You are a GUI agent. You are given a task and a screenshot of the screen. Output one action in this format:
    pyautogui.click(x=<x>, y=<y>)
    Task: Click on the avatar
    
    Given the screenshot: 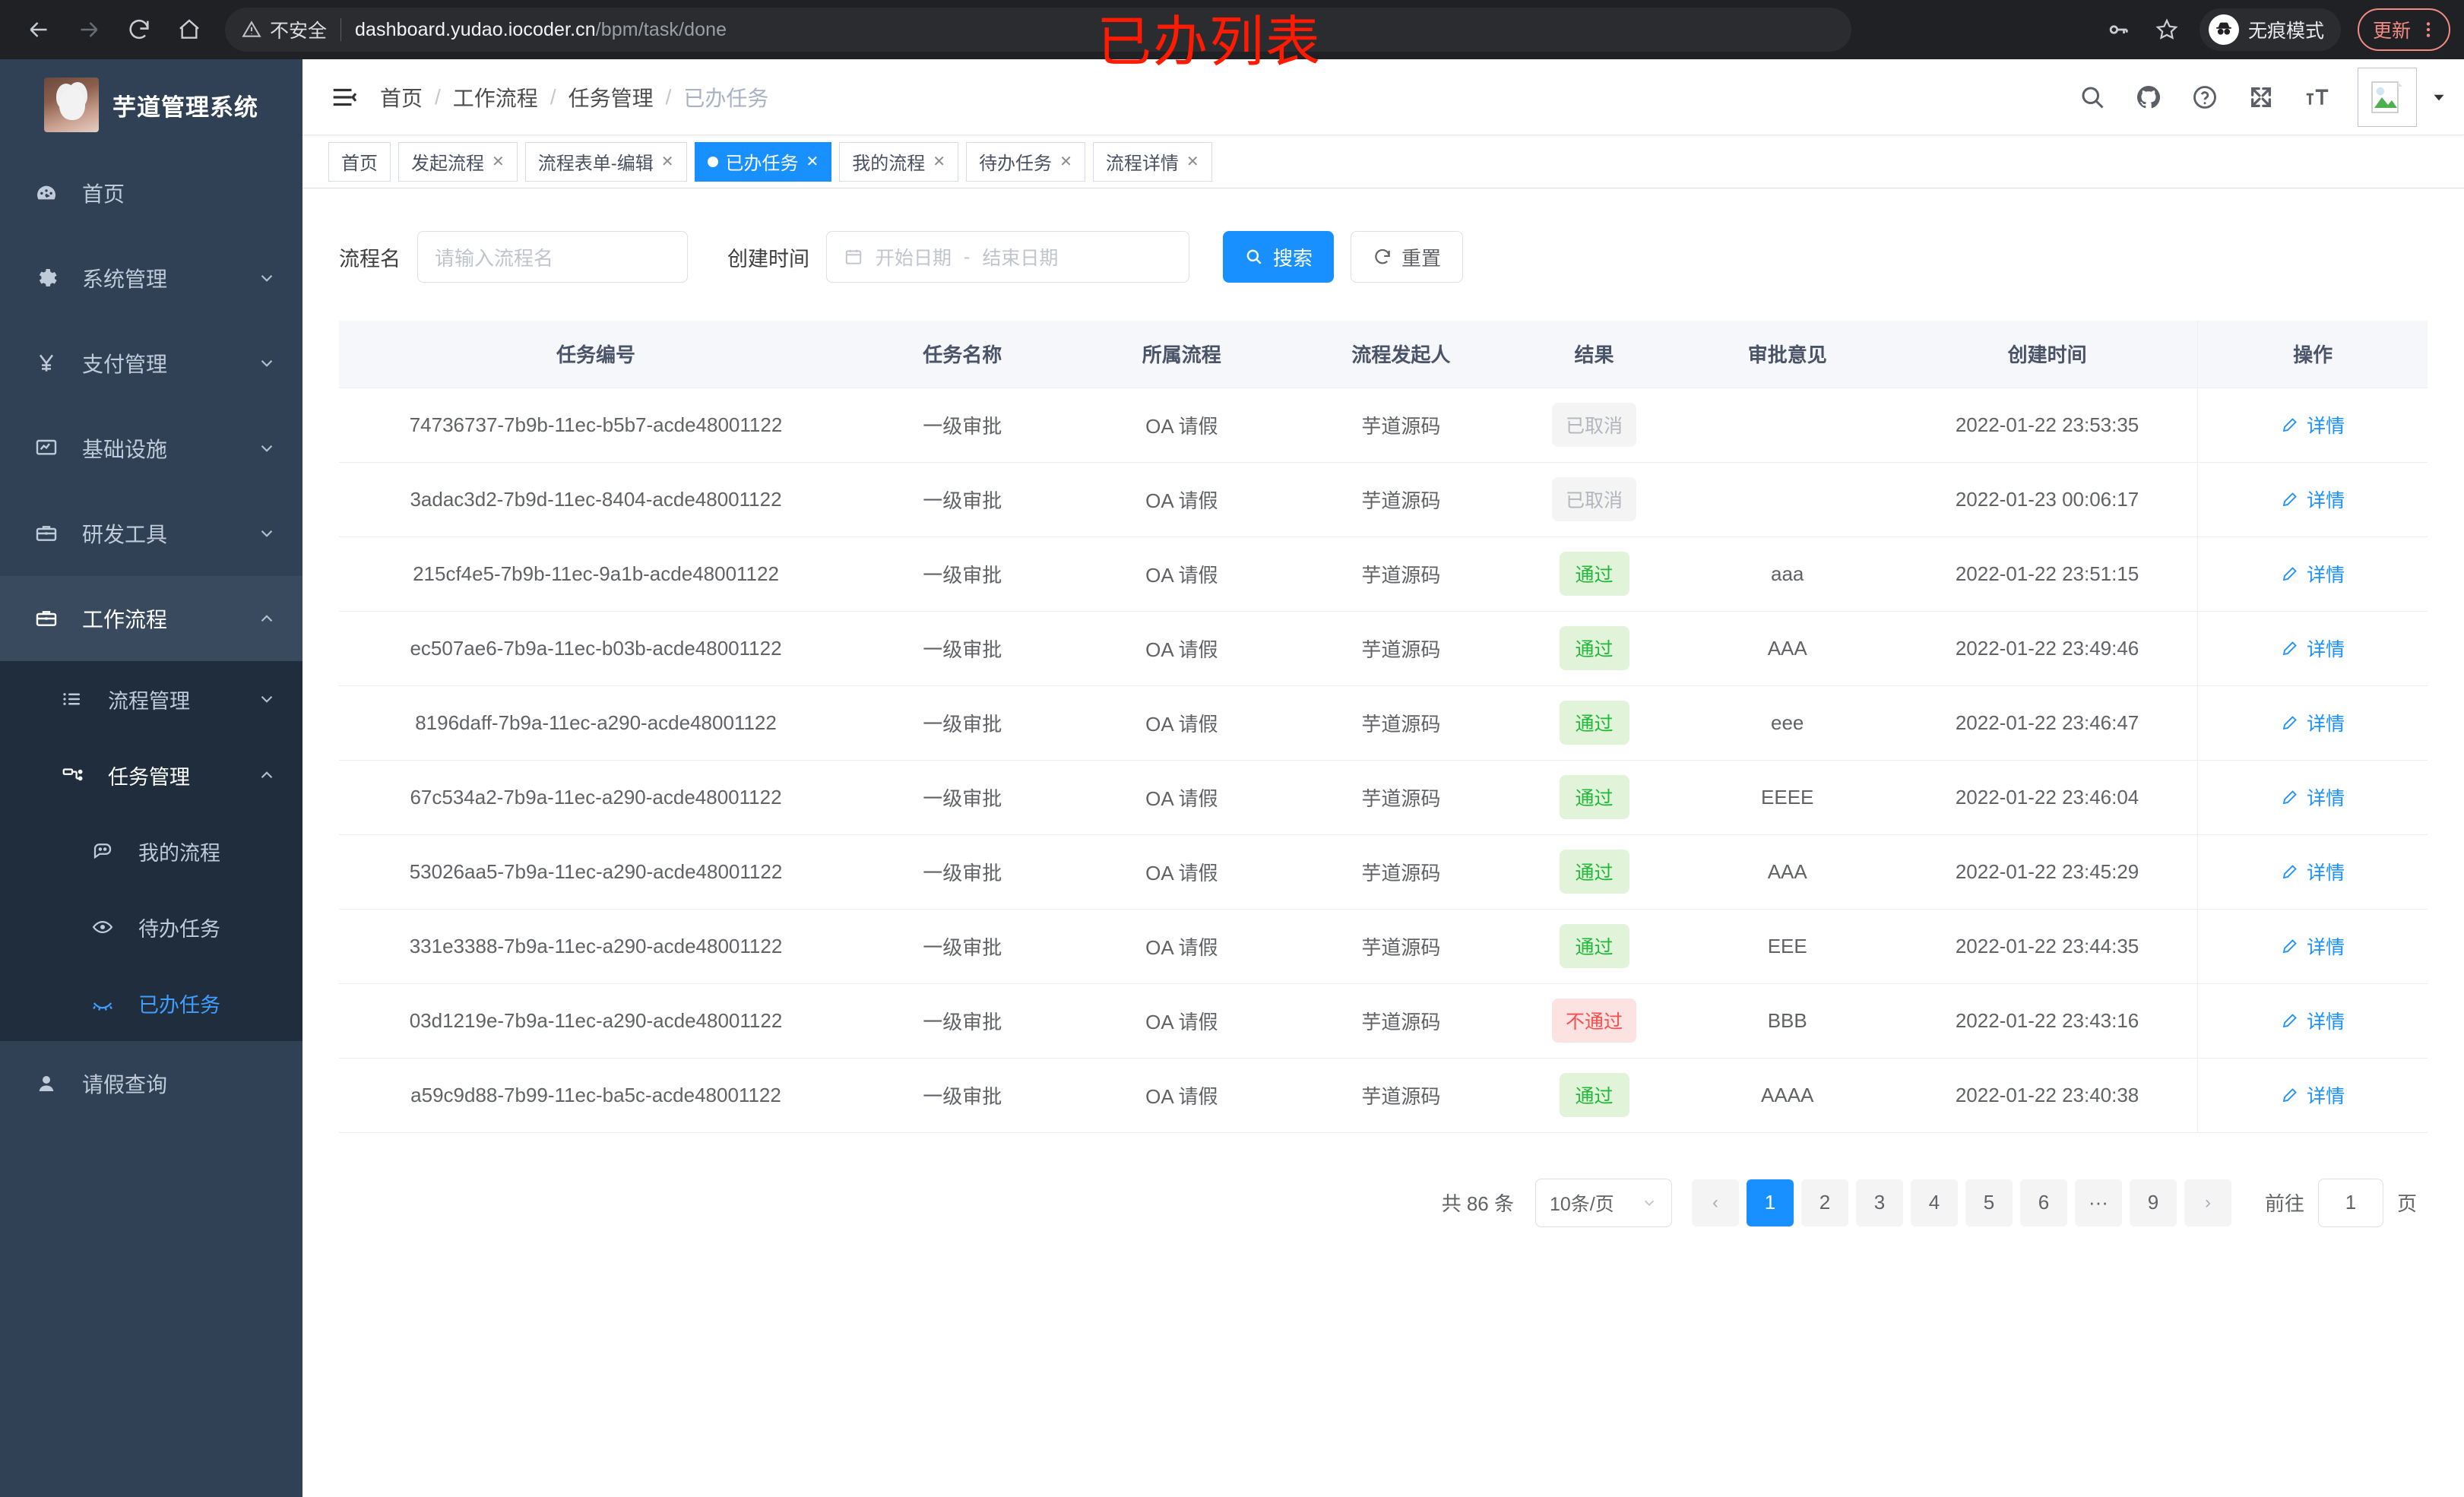 What is the action you would take?
    pyautogui.click(x=2387, y=97)
    